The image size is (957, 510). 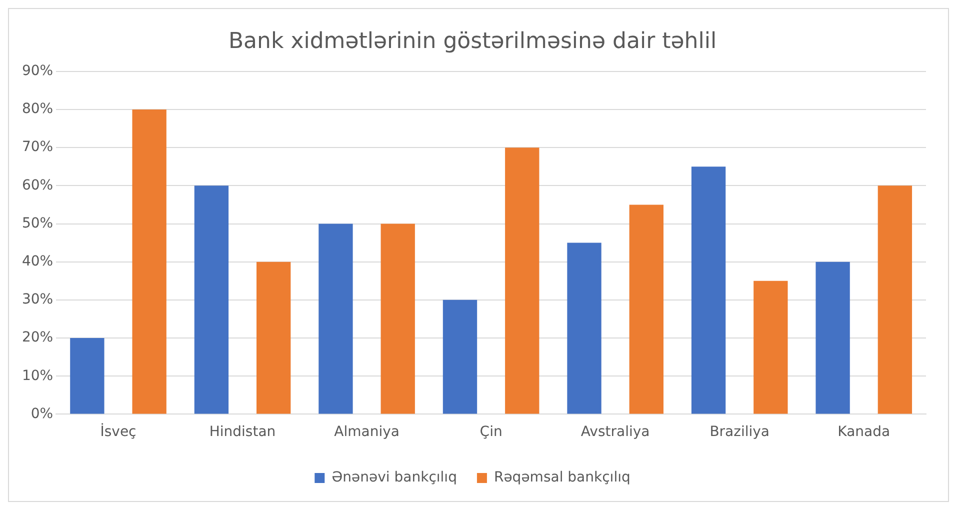 What do you see at coordinates (38, 71) in the screenshot?
I see `y-tick-label: 90%` at bounding box center [38, 71].